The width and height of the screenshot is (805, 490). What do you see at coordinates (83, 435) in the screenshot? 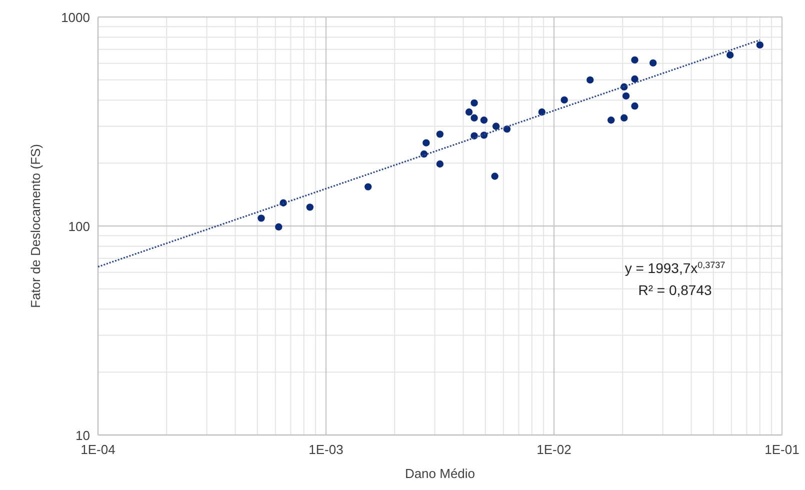
I see `y-tick-label: 10` at bounding box center [83, 435].